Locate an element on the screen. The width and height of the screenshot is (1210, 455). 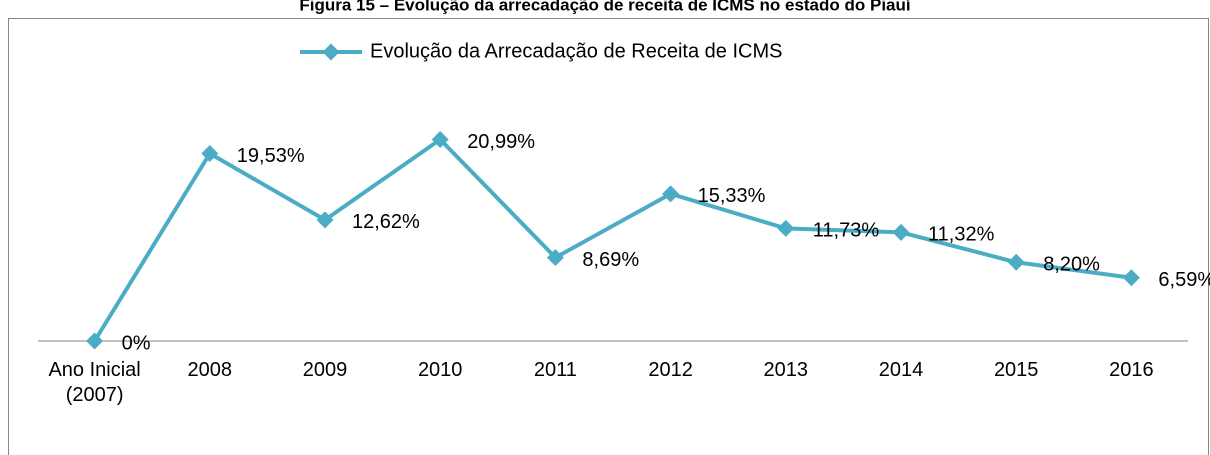
data-label: 0% is located at coordinates (136, 343).